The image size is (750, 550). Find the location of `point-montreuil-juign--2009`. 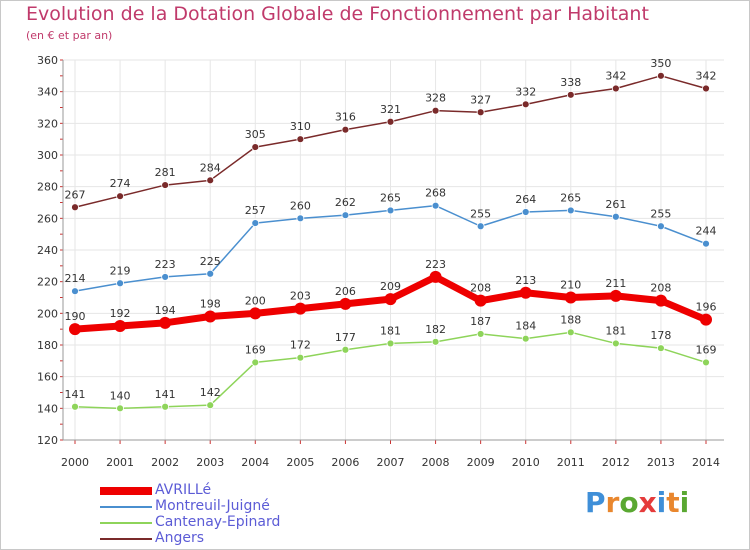

point-montreuil-juign--2009 is located at coordinates (480, 226).